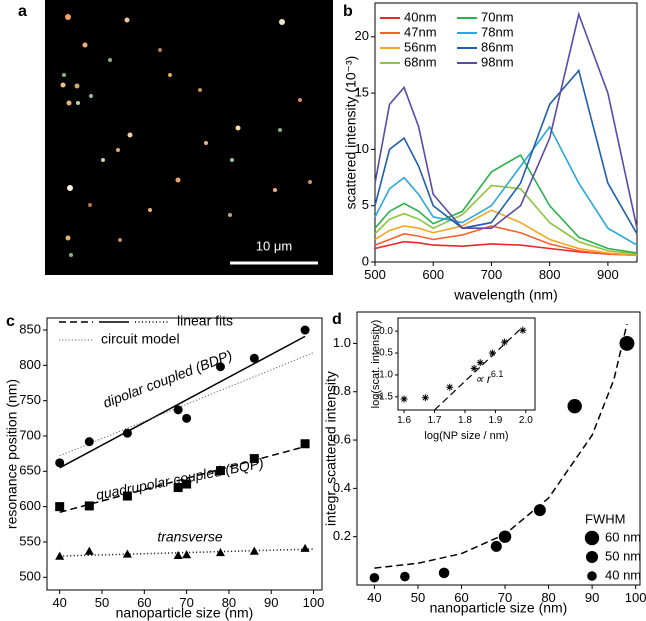 The height and width of the screenshot is (621, 646). I want to click on legend-label: 40nm, so click(420, 16).